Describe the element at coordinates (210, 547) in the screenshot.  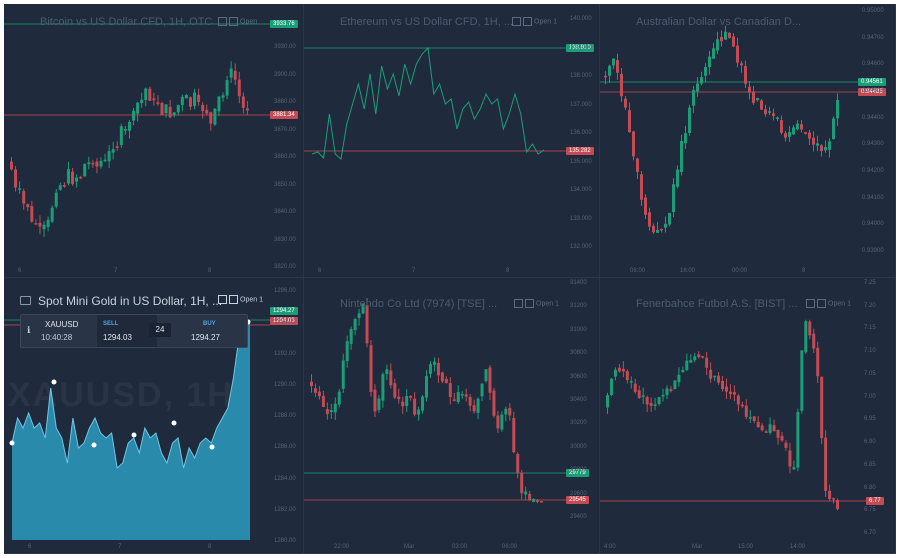
I see `x-tick-label: 8` at that location.